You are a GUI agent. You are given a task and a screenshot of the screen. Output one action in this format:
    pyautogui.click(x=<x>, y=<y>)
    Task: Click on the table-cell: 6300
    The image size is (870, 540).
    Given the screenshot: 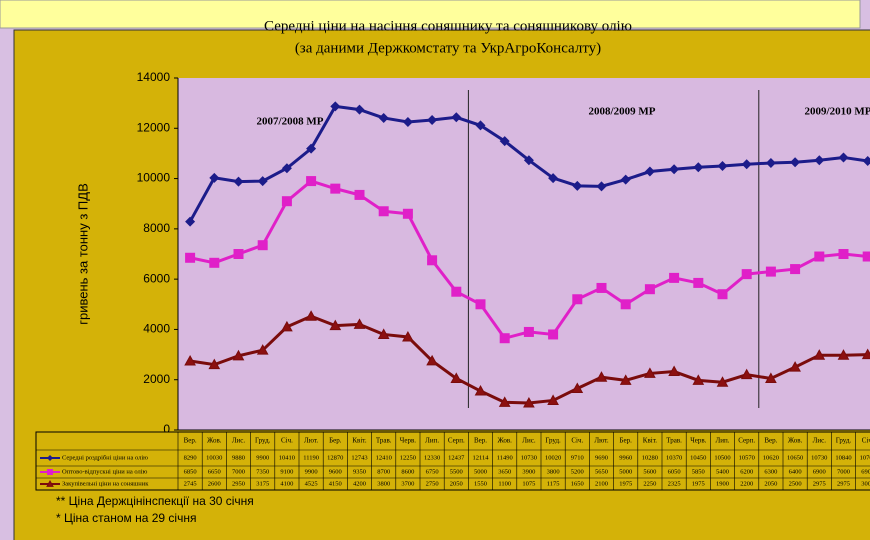 What is the action you would take?
    pyautogui.click(x=770, y=471)
    